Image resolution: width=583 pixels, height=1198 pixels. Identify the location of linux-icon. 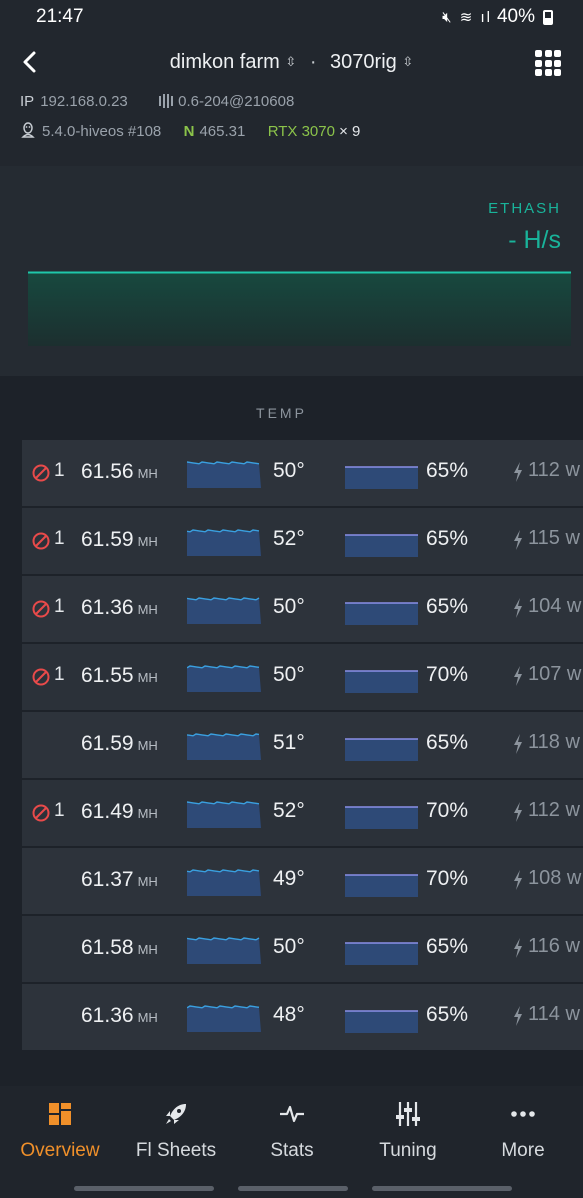
(28, 130).